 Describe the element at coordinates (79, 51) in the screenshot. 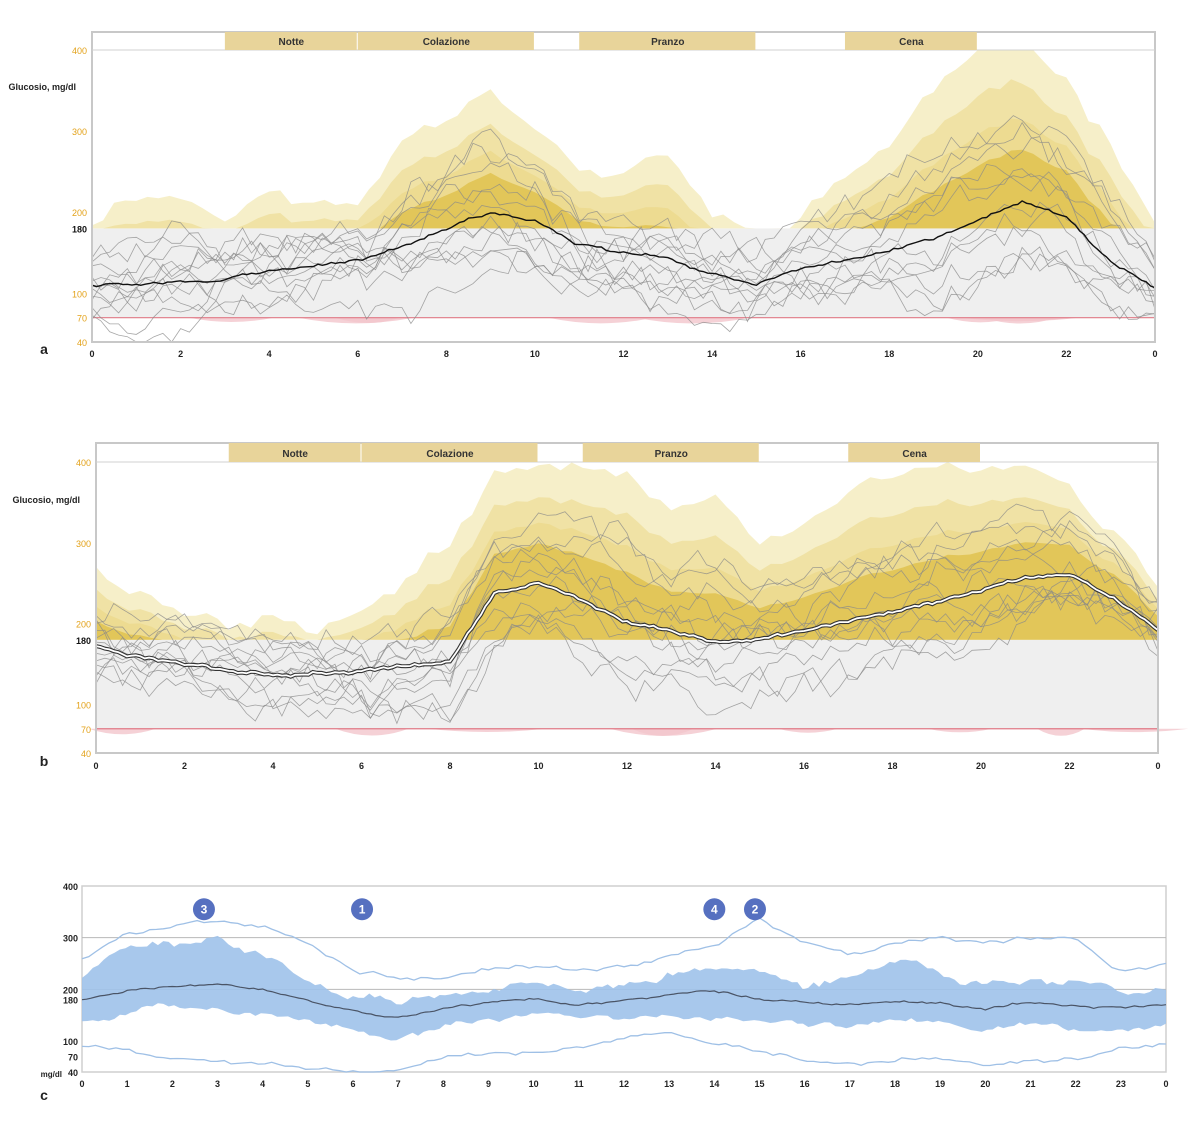

I see `y-tick-label: 400` at that location.